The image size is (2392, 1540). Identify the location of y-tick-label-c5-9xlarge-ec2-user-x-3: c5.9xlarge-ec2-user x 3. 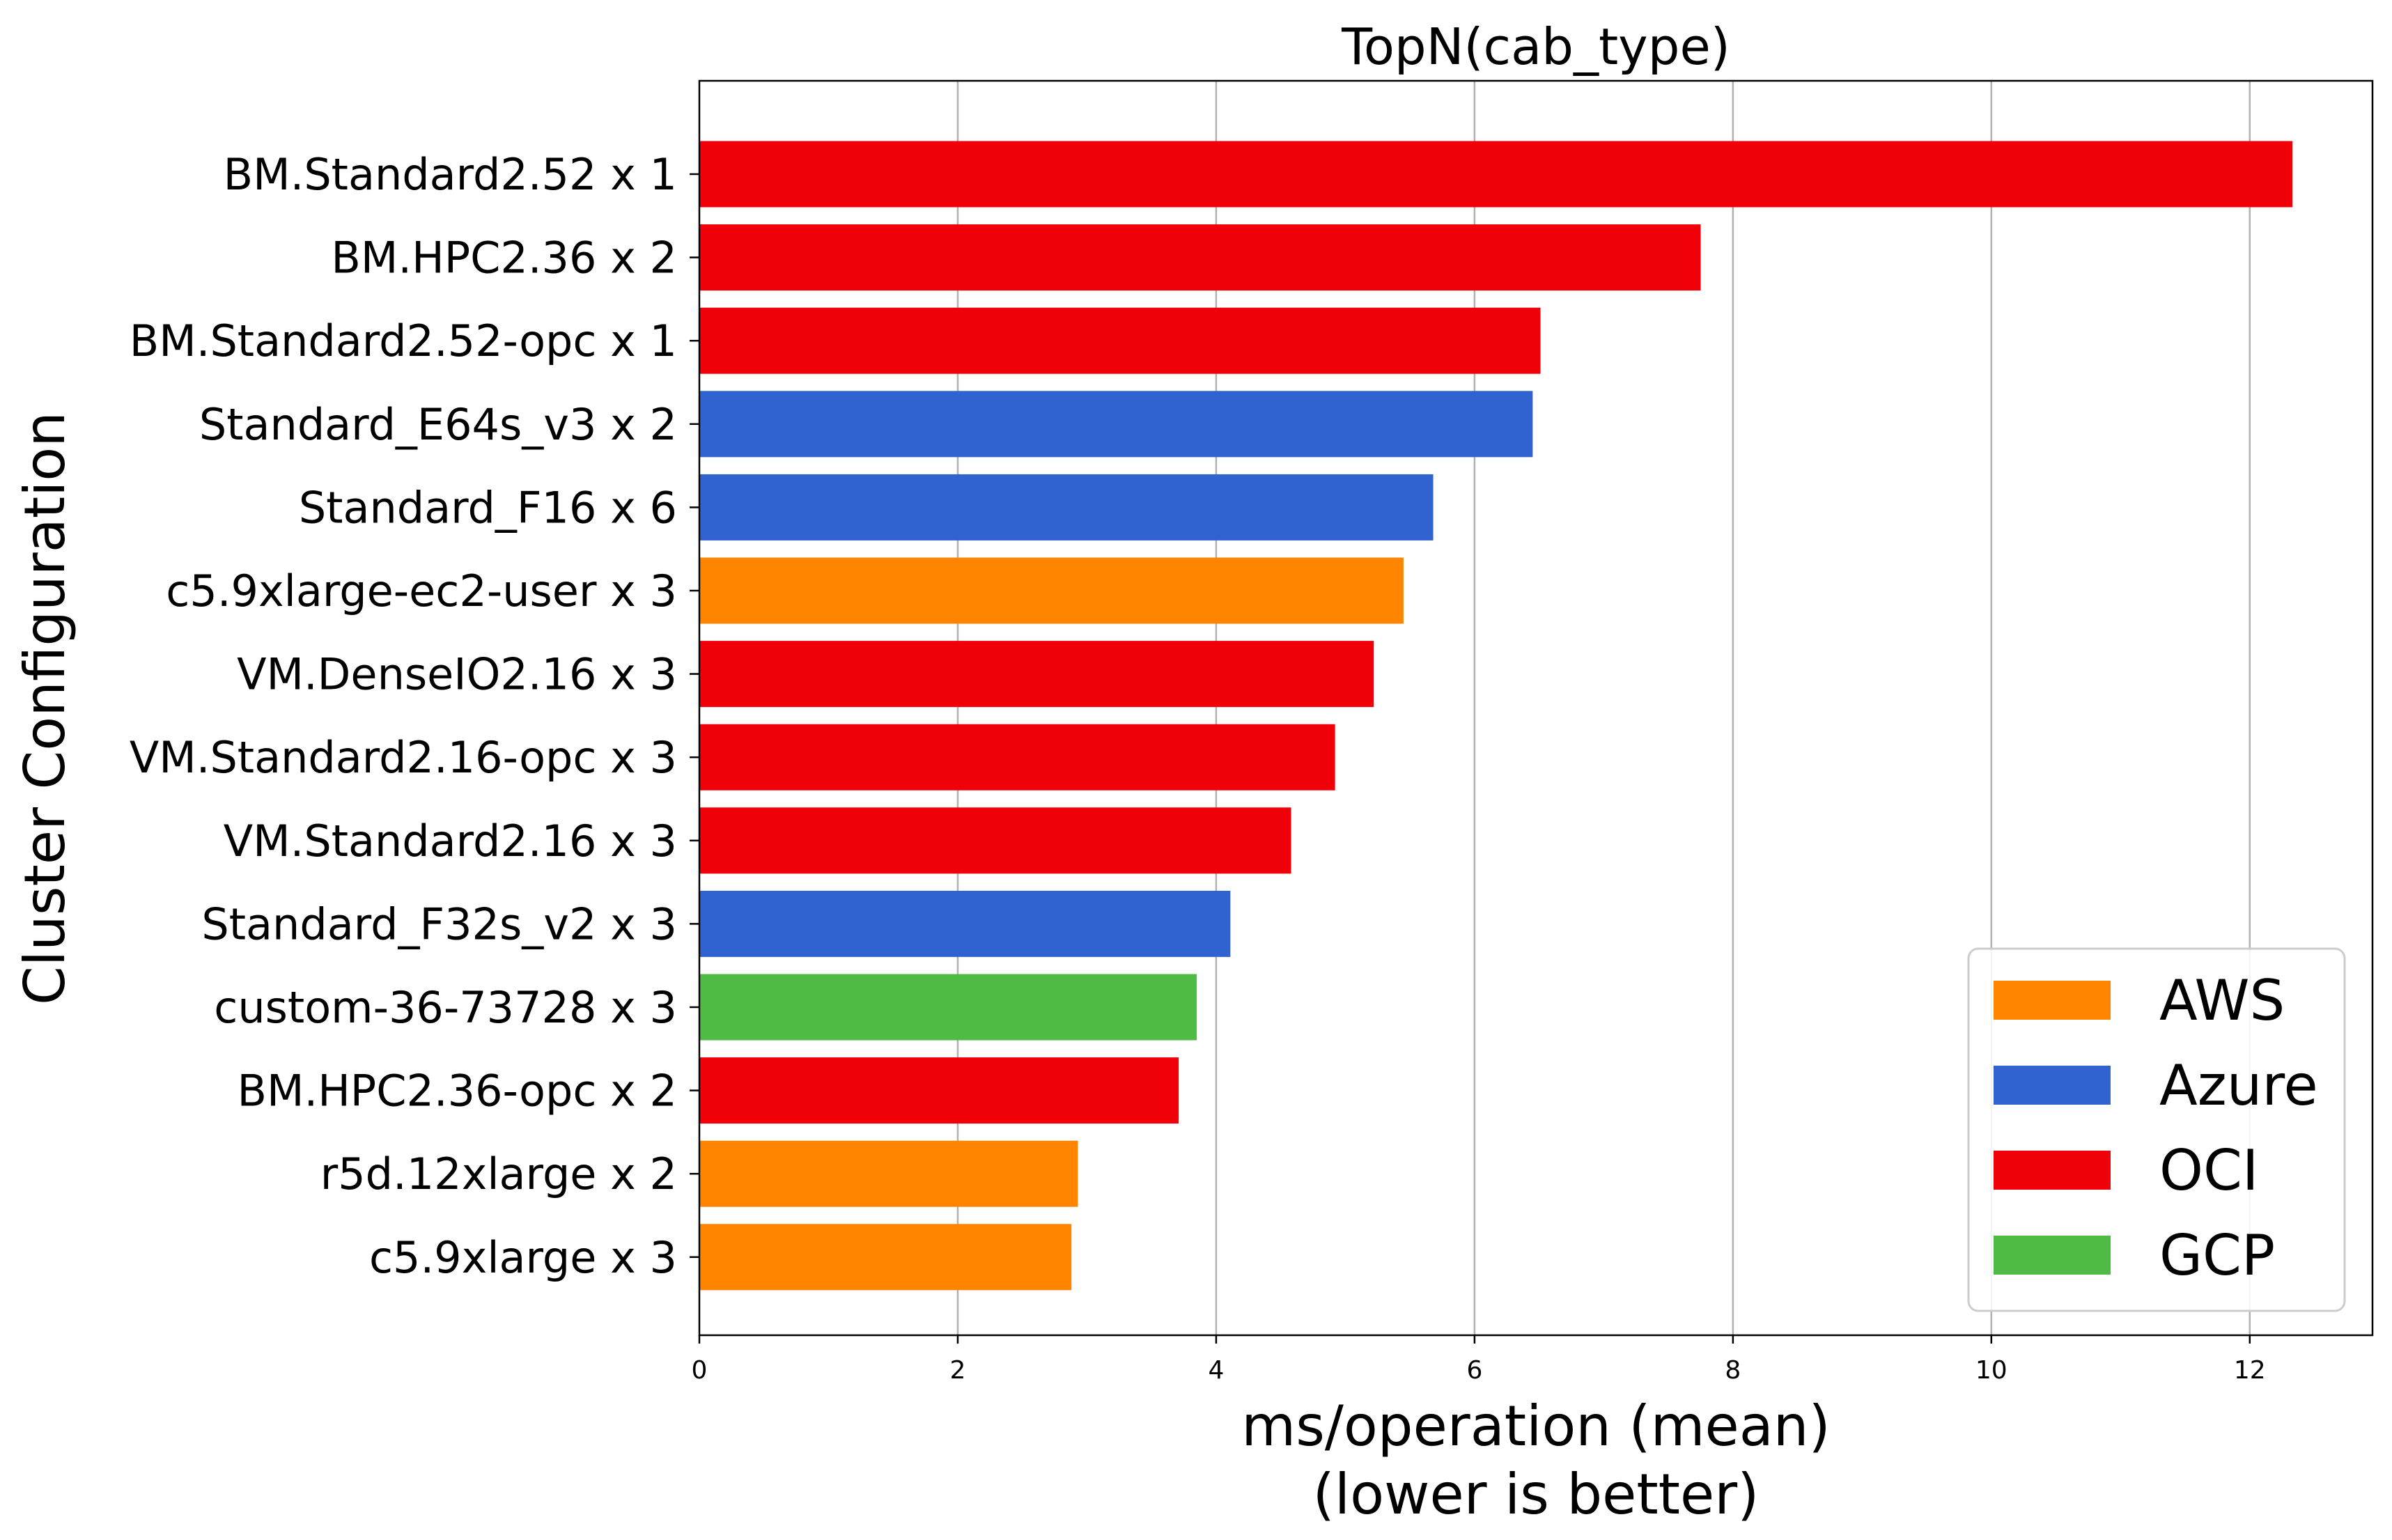
(421, 591).